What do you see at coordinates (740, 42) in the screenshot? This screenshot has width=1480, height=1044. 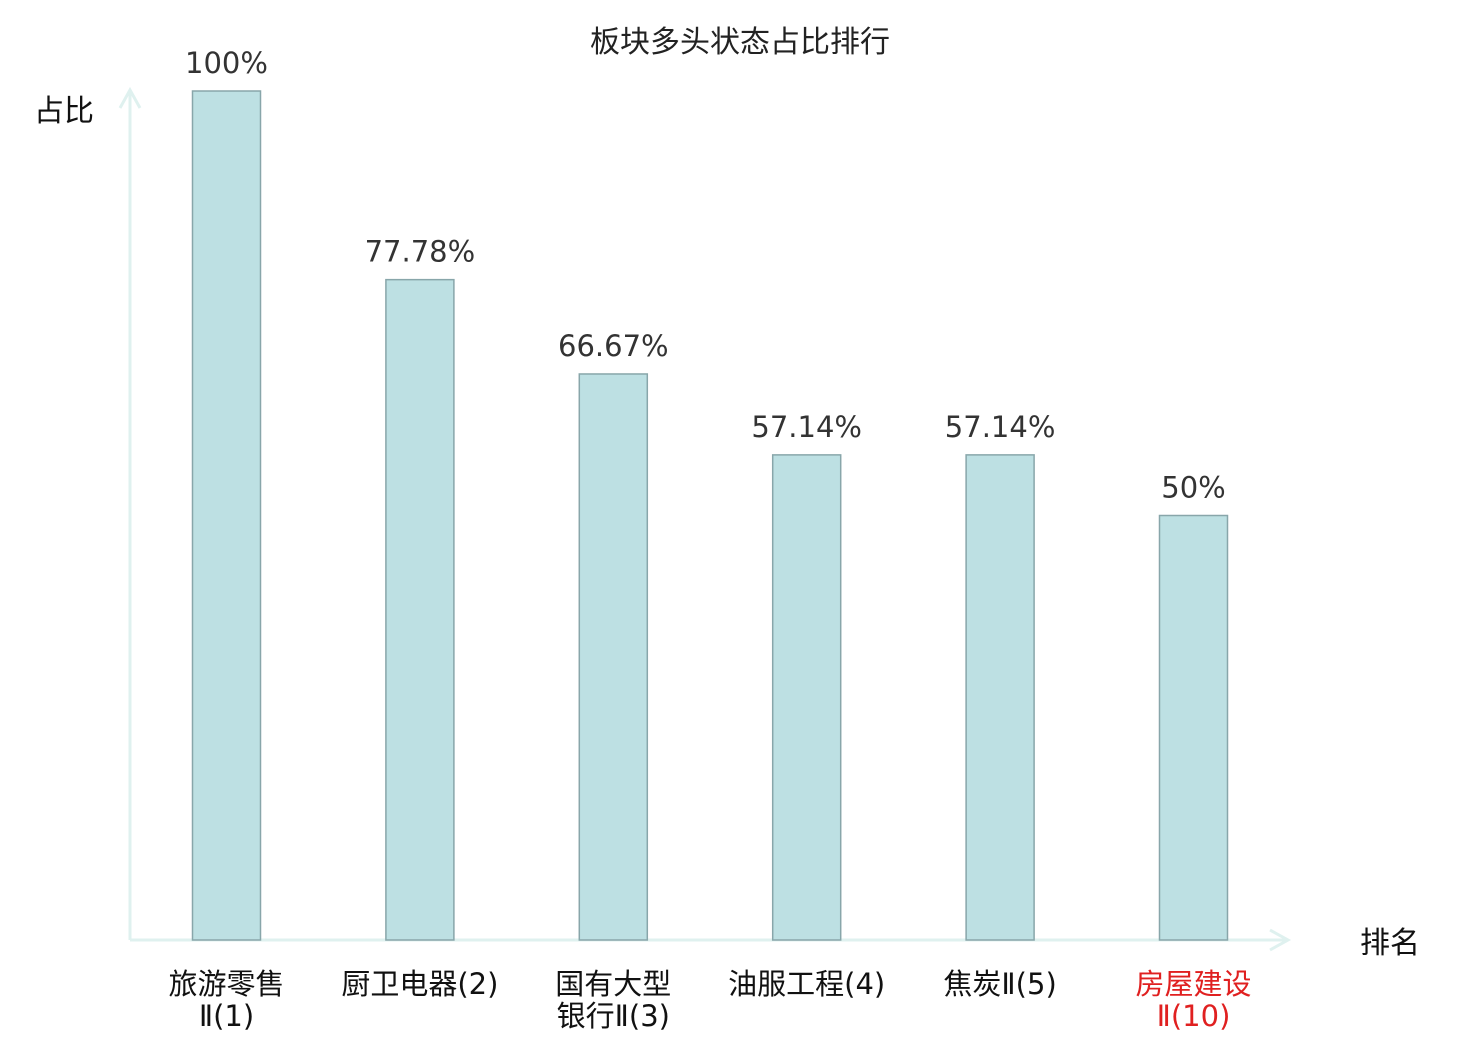 I see `chart-title: 板块多头状态占比排行` at bounding box center [740, 42].